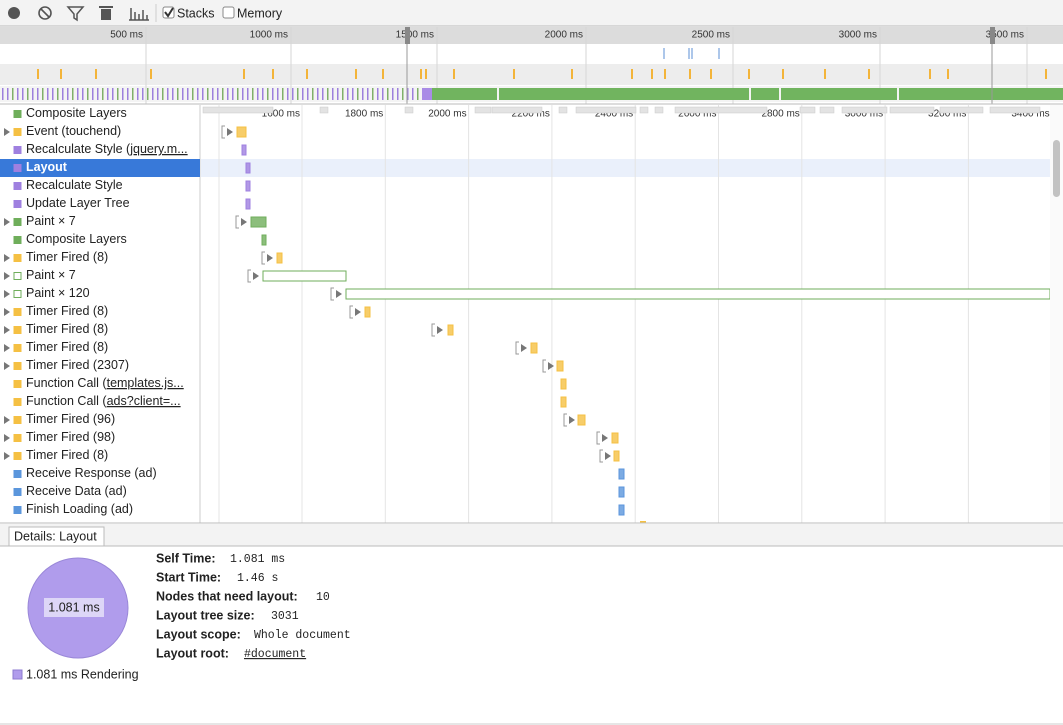 The image size is (1063, 725). I want to click on row-label-text: Event (touchend), so click(73, 131).